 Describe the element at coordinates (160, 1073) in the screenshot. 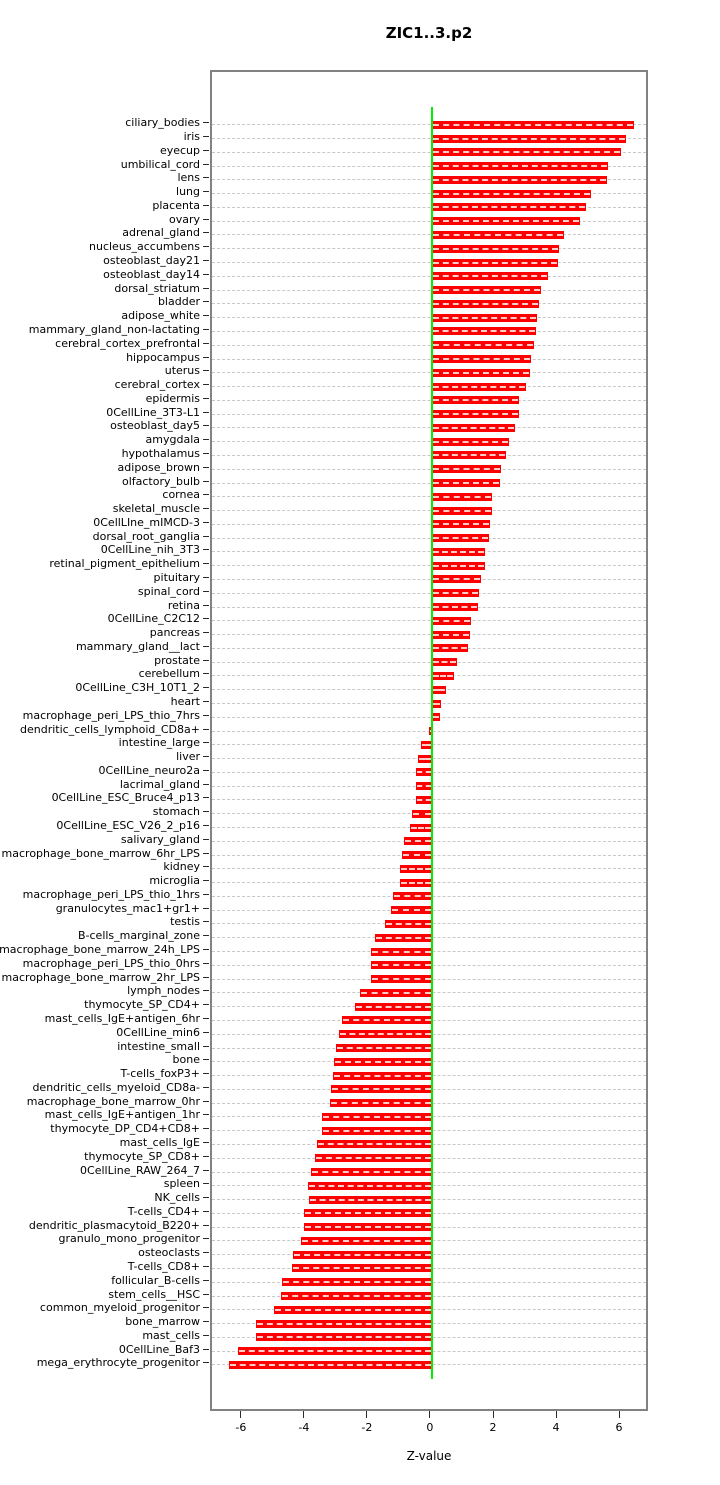

I see `category-label: T-cells_foxP3+` at that location.